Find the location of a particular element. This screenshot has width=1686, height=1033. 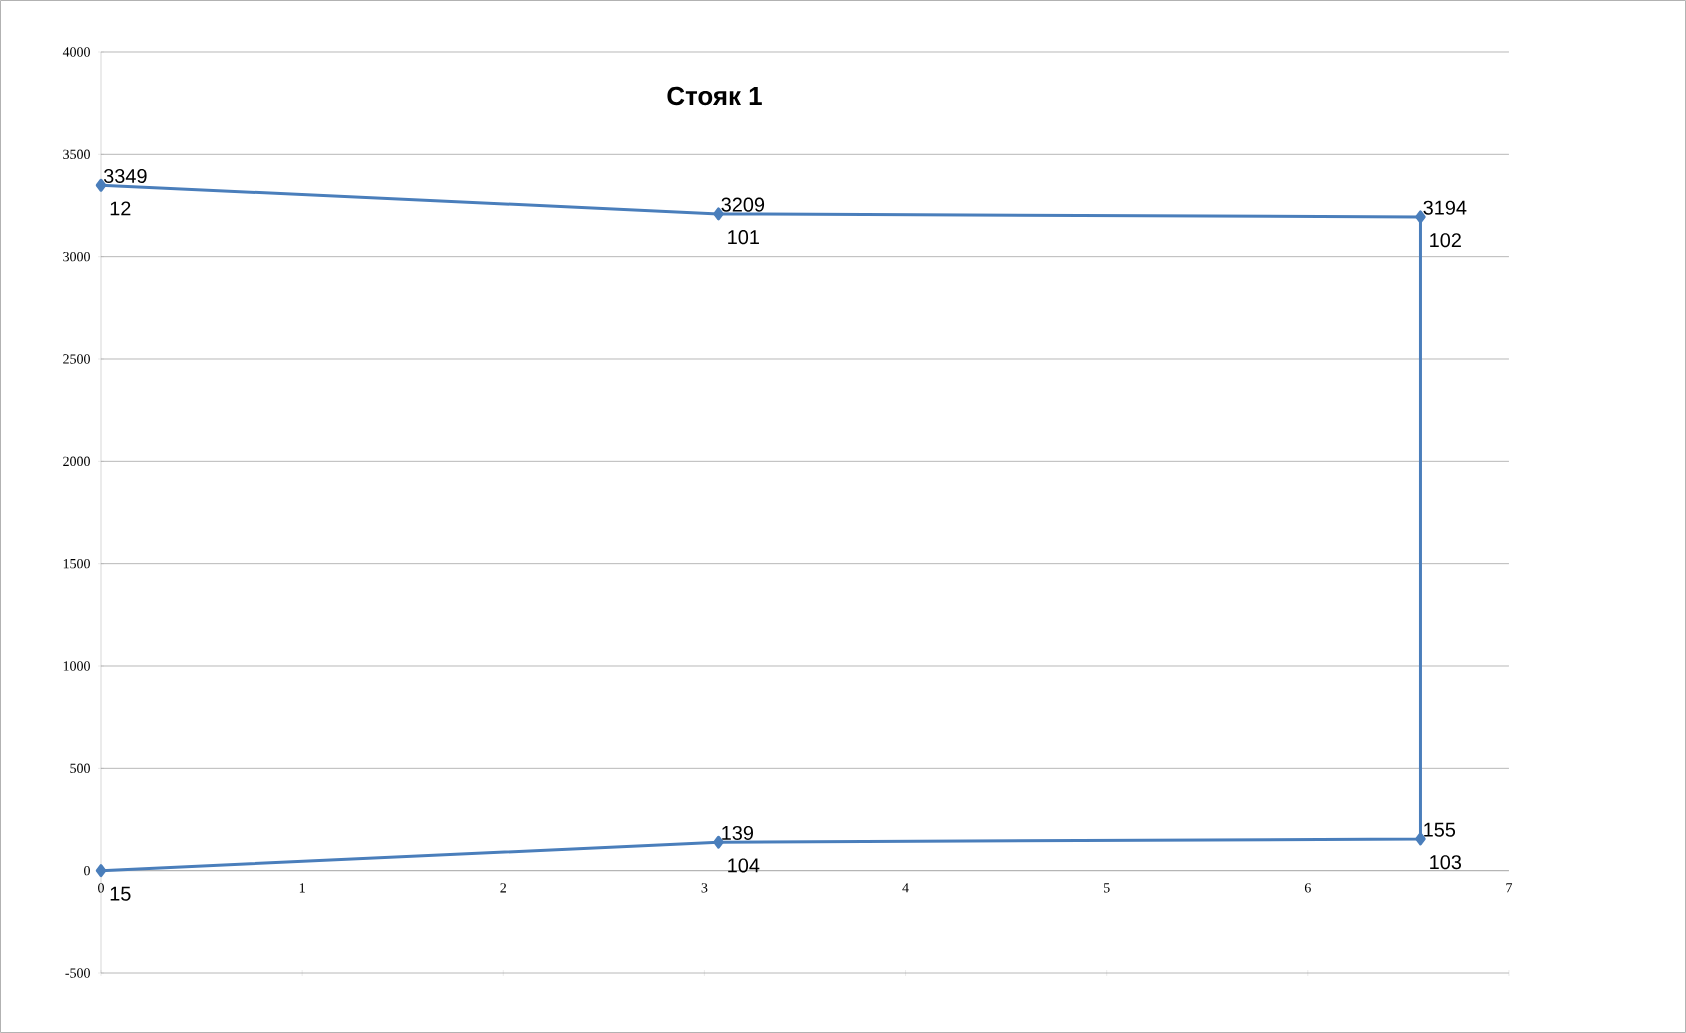

x-tick-label: 0 is located at coordinates (101, 888).